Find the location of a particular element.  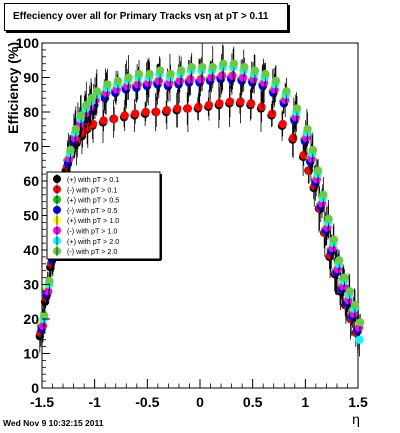

timestamp-footer: Wed Nov 9 10:32:15 2011 is located at coordinates (53, 423).